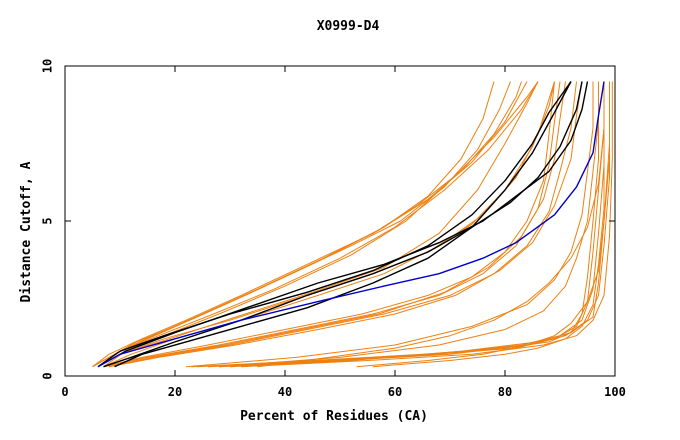  What do you see at coordinates (48, 66) in the screenshot?
I see `y-tick-label: 10` at bounding box center [48, 66].